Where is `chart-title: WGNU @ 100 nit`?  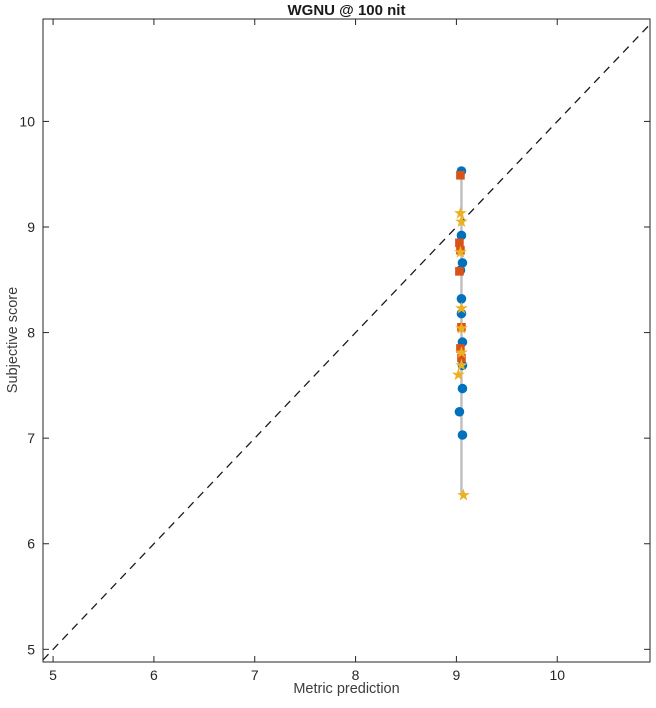
chart-title: WGNU @ 100 nit is located at coordinates (346, 10).